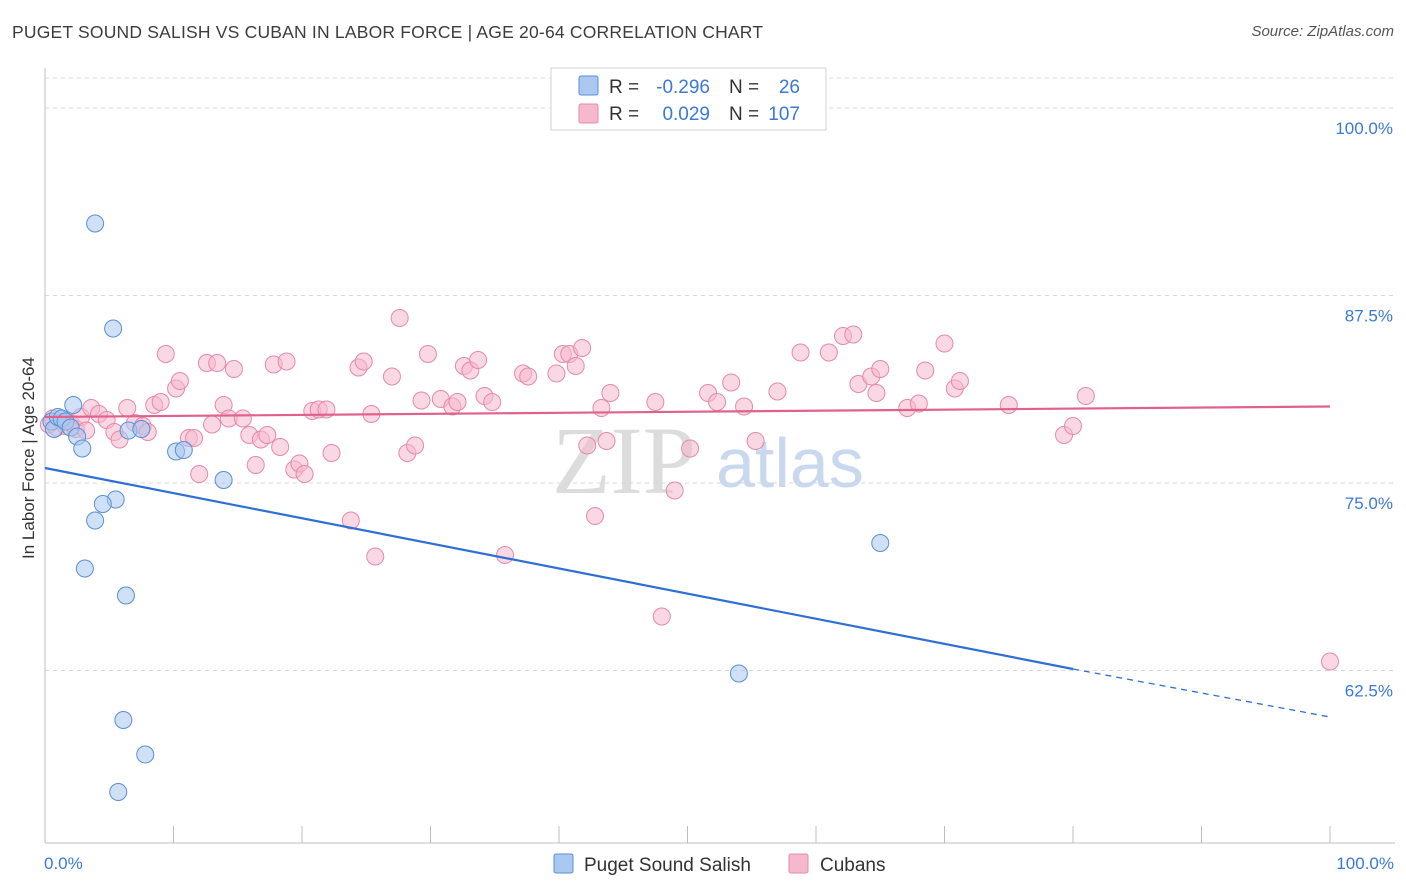 The height and width of the screenshot is (892, 1406). Describe the element at coordinates (789, 87) in the screenshot. I see `legend-n-value-blue: 26` at that location.